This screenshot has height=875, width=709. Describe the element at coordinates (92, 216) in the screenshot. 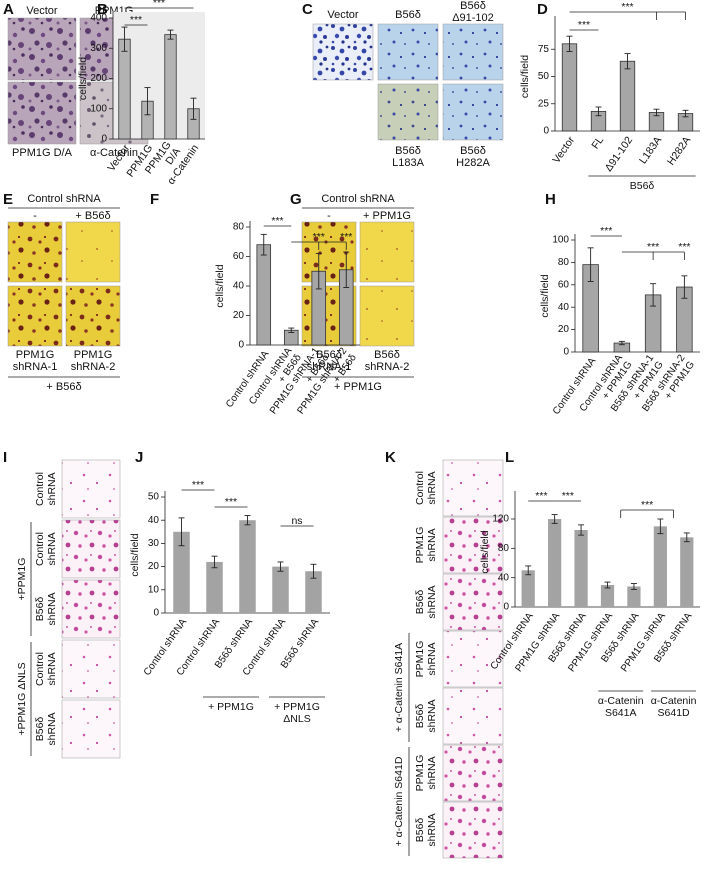

I see `column-label: + B56δ` at that location.